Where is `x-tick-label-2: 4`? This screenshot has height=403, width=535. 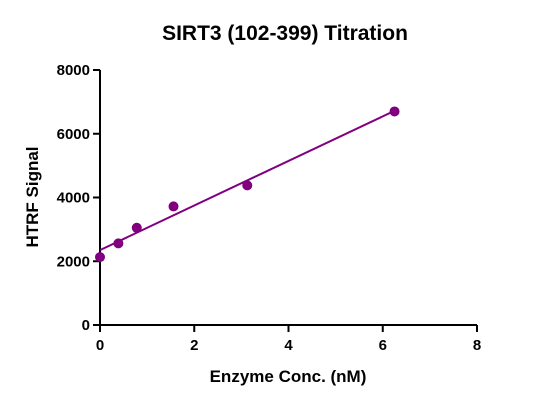
x-tick-label-2: 4 is located at coordinates (288, 345).